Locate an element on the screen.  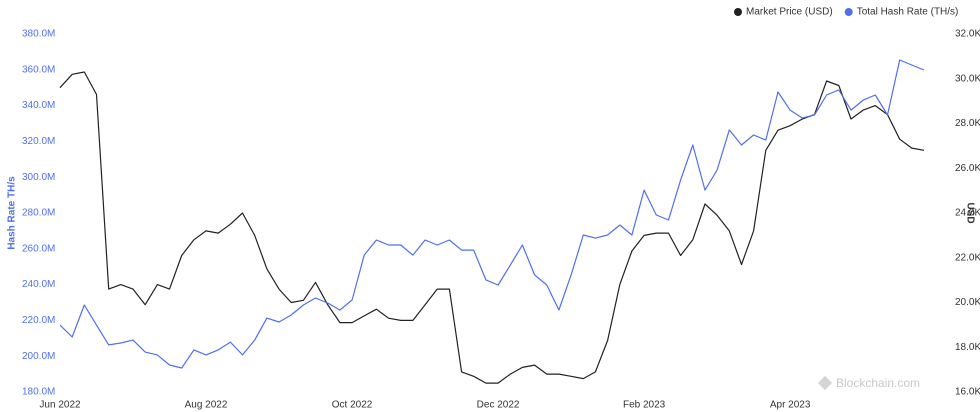
watermark: Blockchain.com is located at coordinates (878, 383).